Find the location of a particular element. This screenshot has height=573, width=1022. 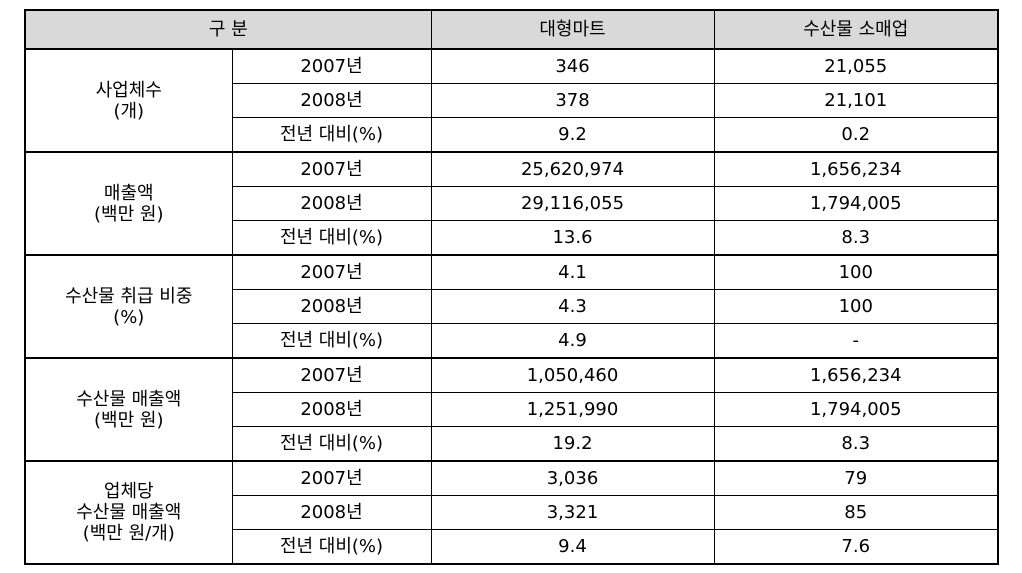

table-row: 전년 대비(%) 9.4 7.6 is located at coordinates (512, 547).